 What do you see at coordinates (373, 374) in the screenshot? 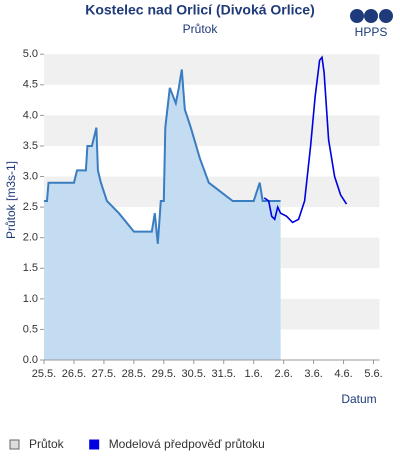
I see `x-tick-label: 5.6.` at bounding box center [373, 374].